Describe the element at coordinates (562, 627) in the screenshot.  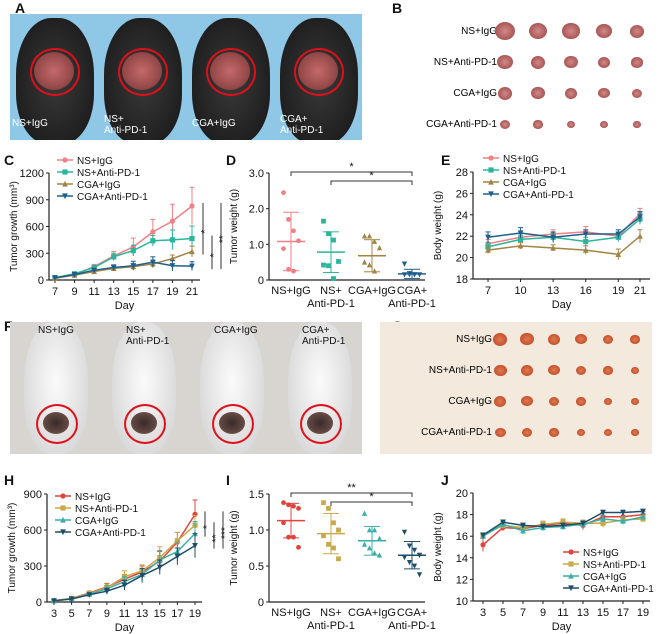
I see `chart-j-x-label: Day` at that location.